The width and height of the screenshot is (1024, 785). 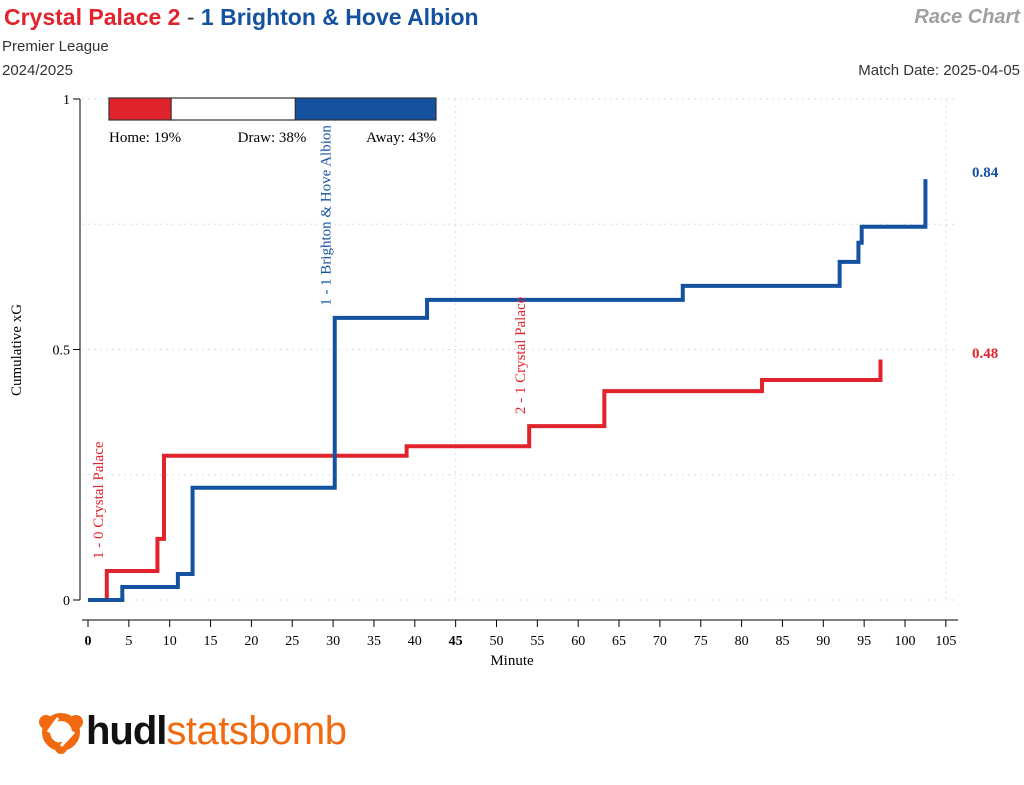 What do you see at coordinates (126, 730) in the screenshot?
I see `logo-text-hudl: hudl` at bounding box center [126, 730].